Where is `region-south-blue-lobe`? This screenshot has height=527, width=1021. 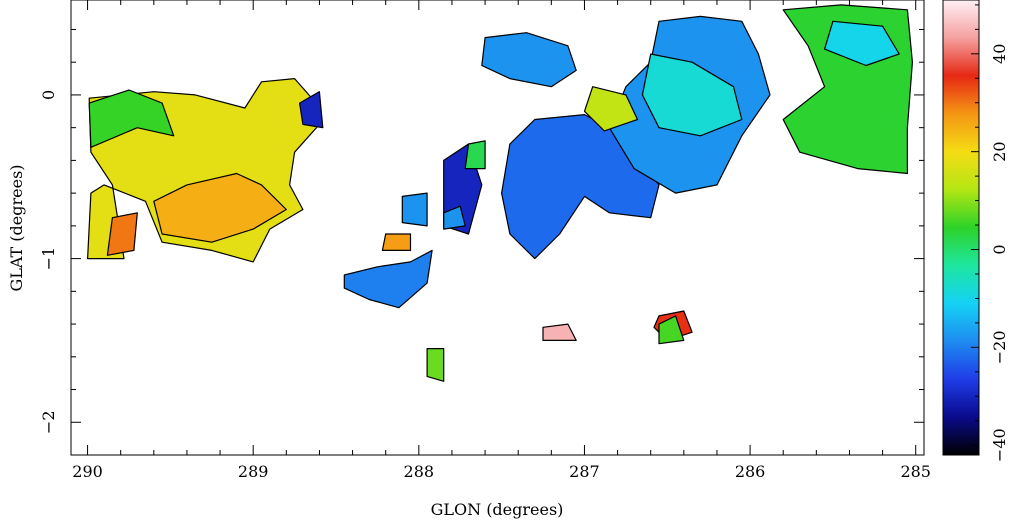 region-south-blue-lobe is located at coordinates (388, 279).